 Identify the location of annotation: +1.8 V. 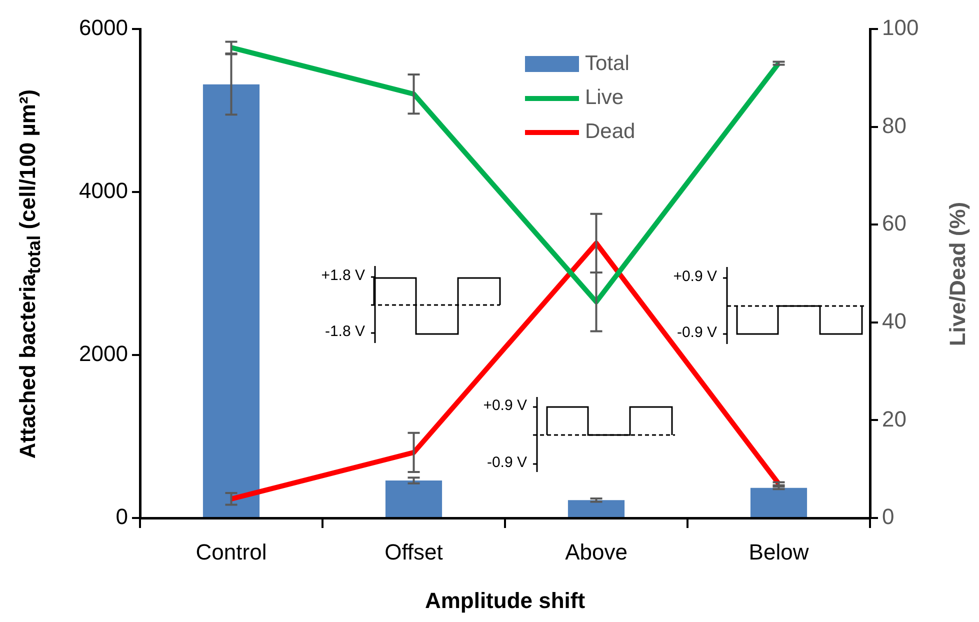
(343, 275).